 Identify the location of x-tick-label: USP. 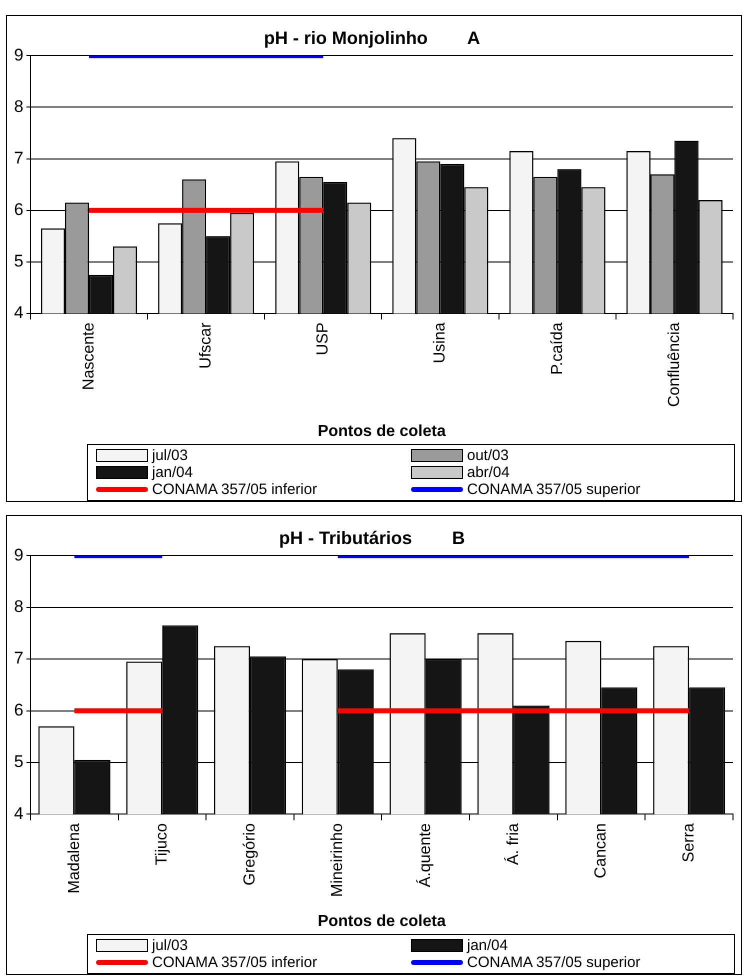
(323, 339).